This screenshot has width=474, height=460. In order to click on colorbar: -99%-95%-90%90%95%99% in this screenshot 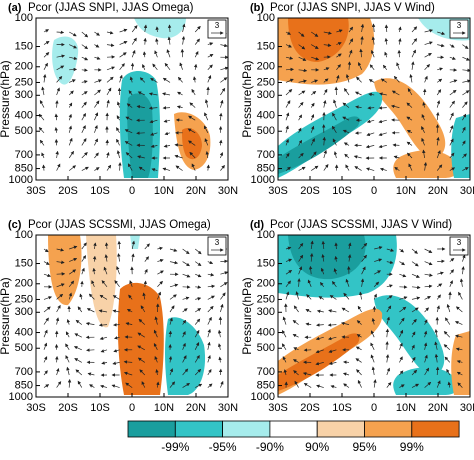, I will do `click(293, 437)`.